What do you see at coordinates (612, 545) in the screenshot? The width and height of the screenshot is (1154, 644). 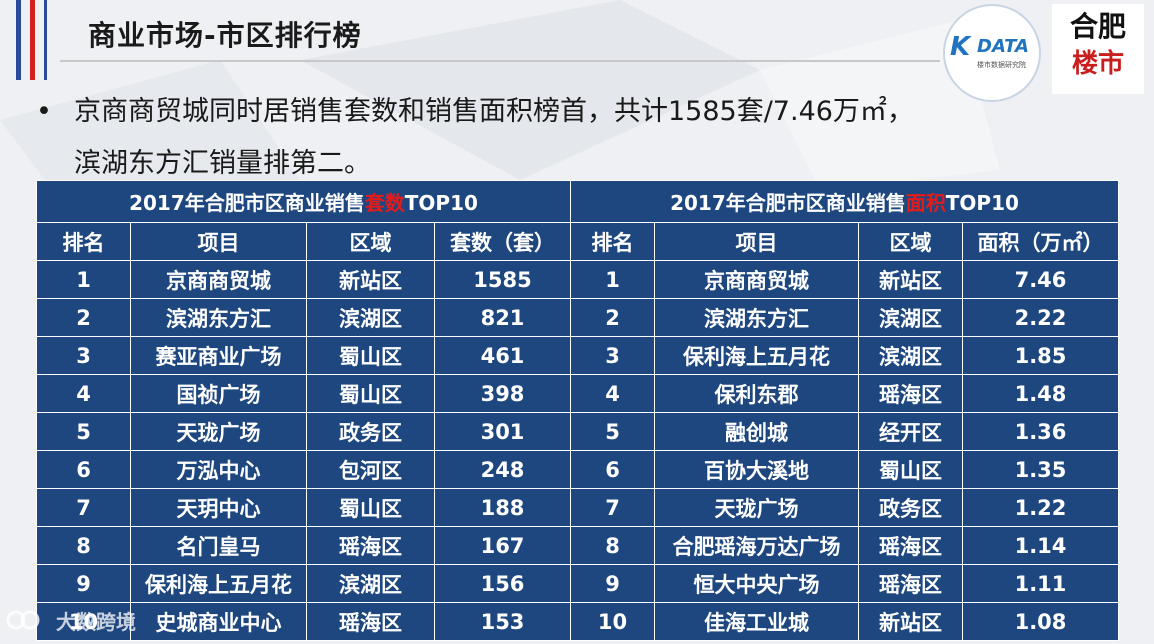 I see `right-cell-rank: 8` at bounding box center [612, 545].